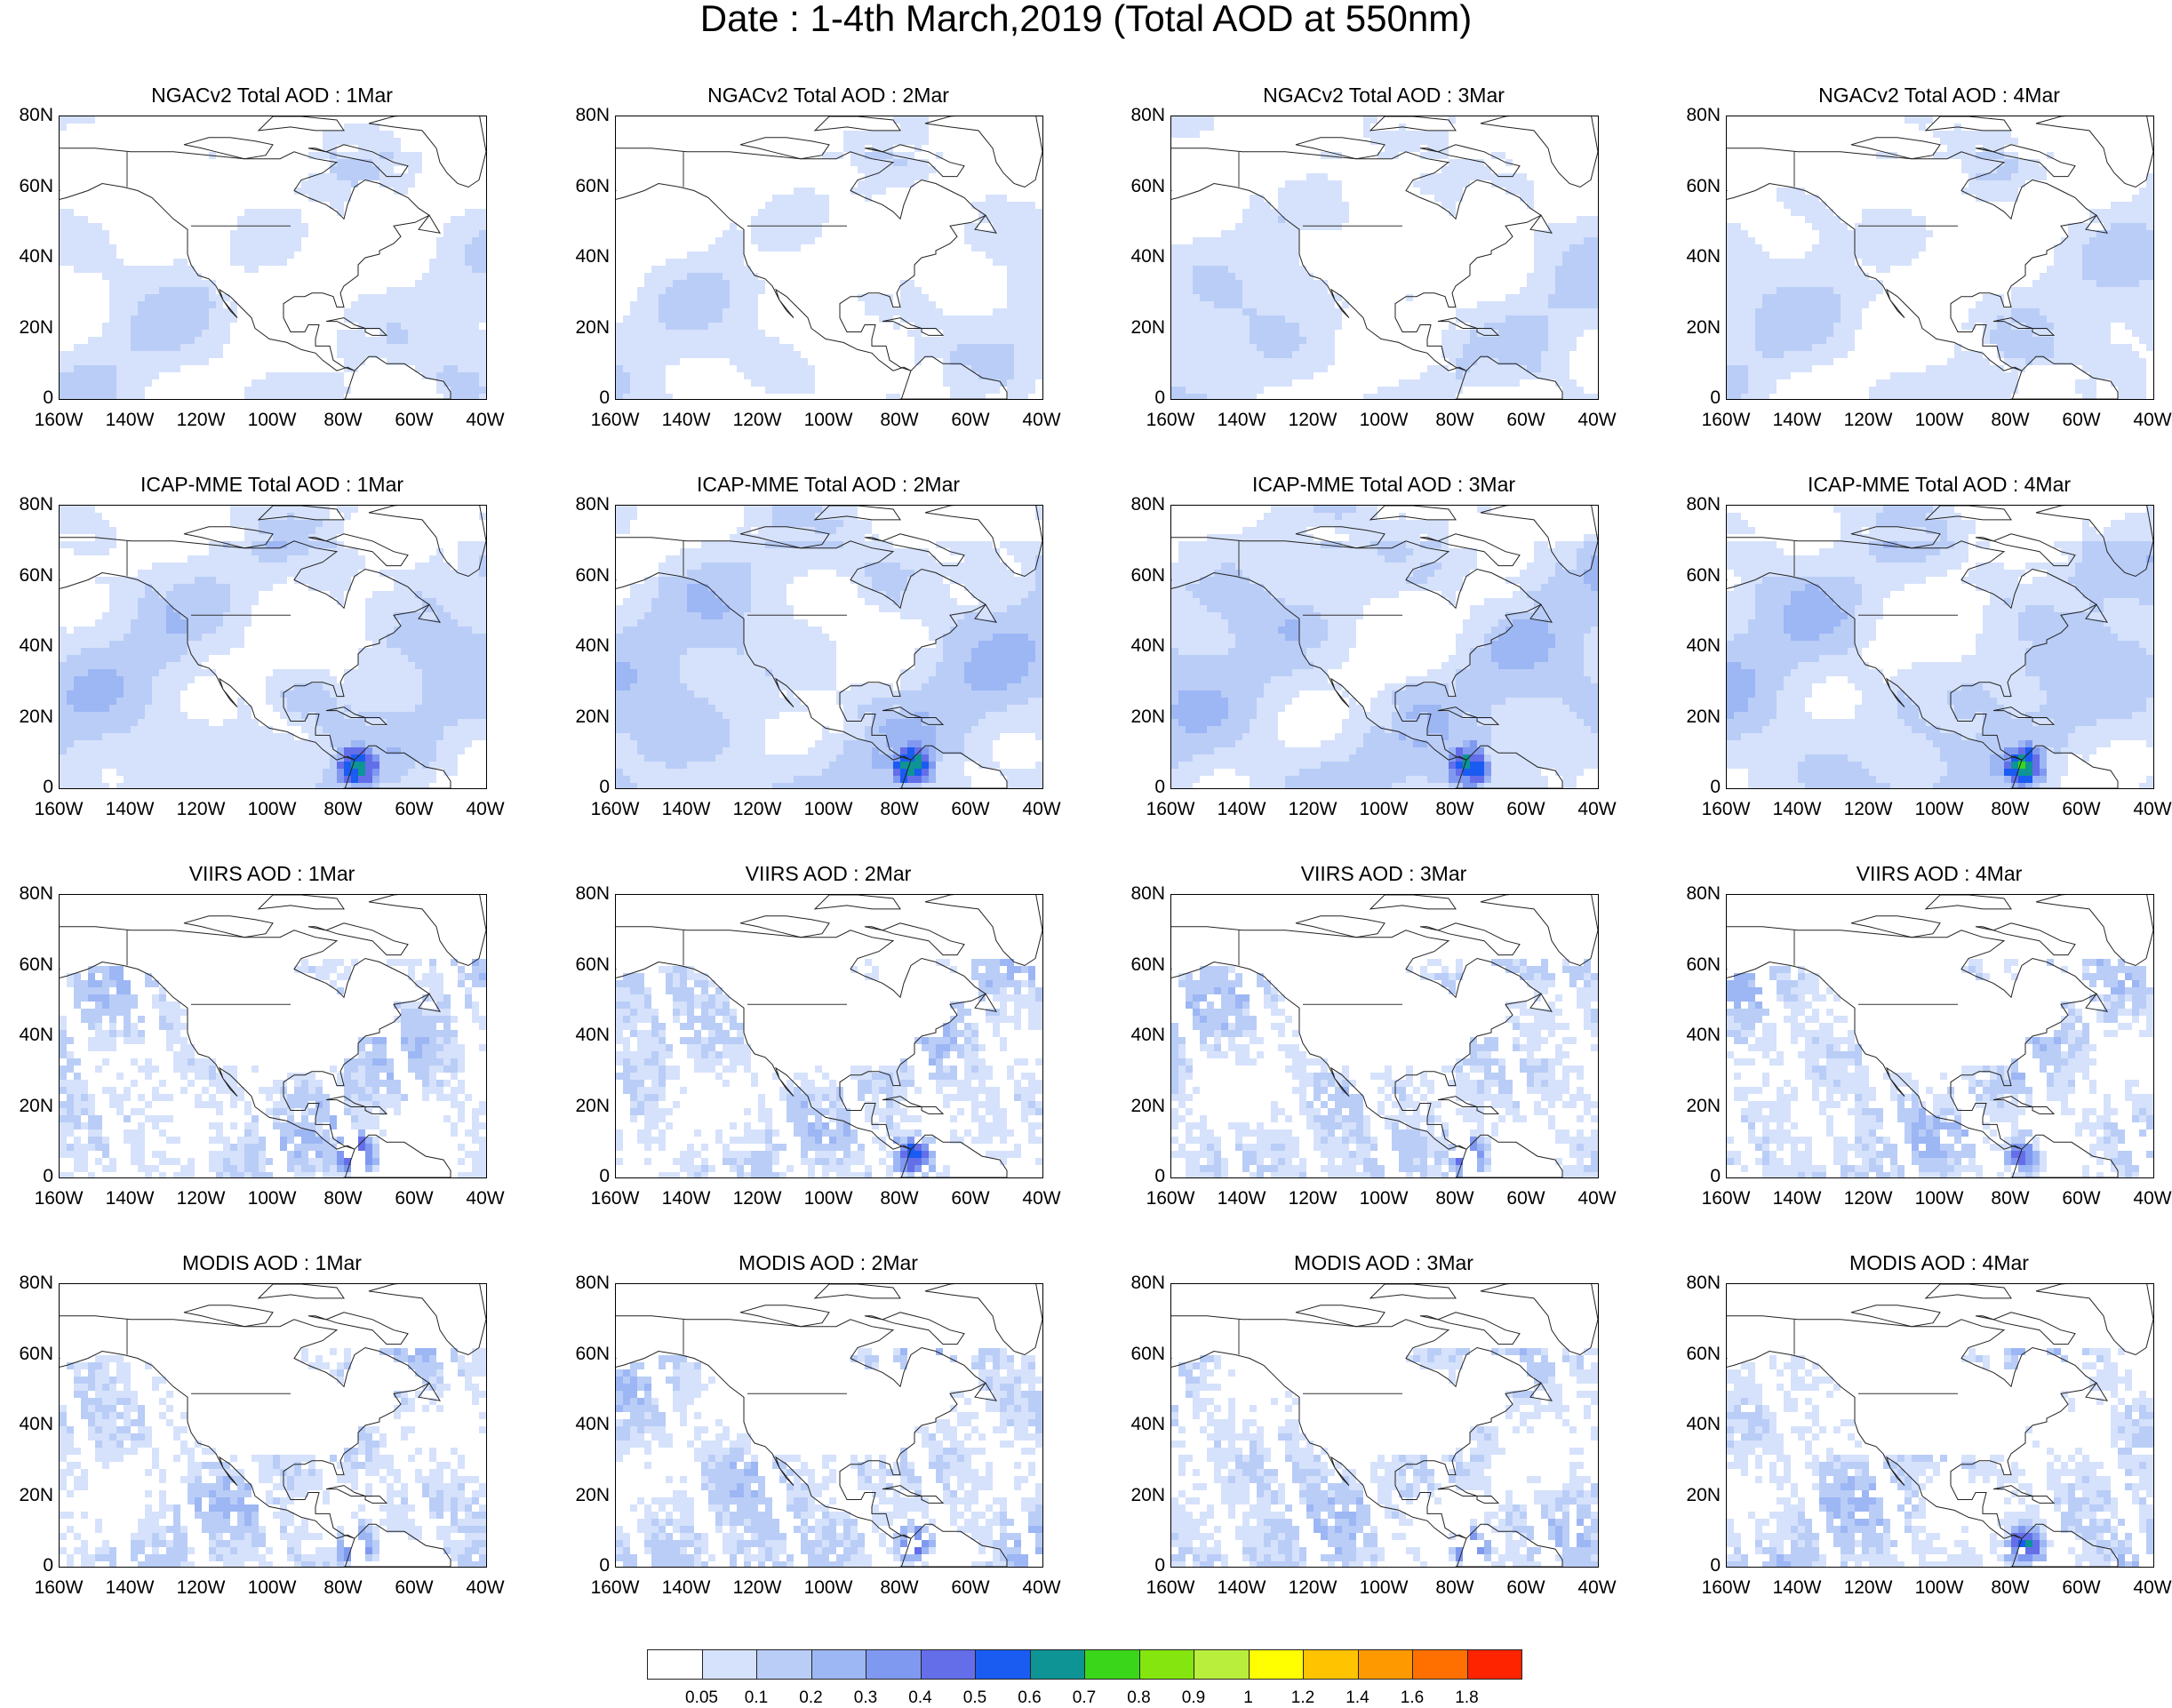 The width and height of the screenshot is (2172, 1708). I want to click on panel-title: VIIRS AOD : 3Mar, so click(1383, 874).